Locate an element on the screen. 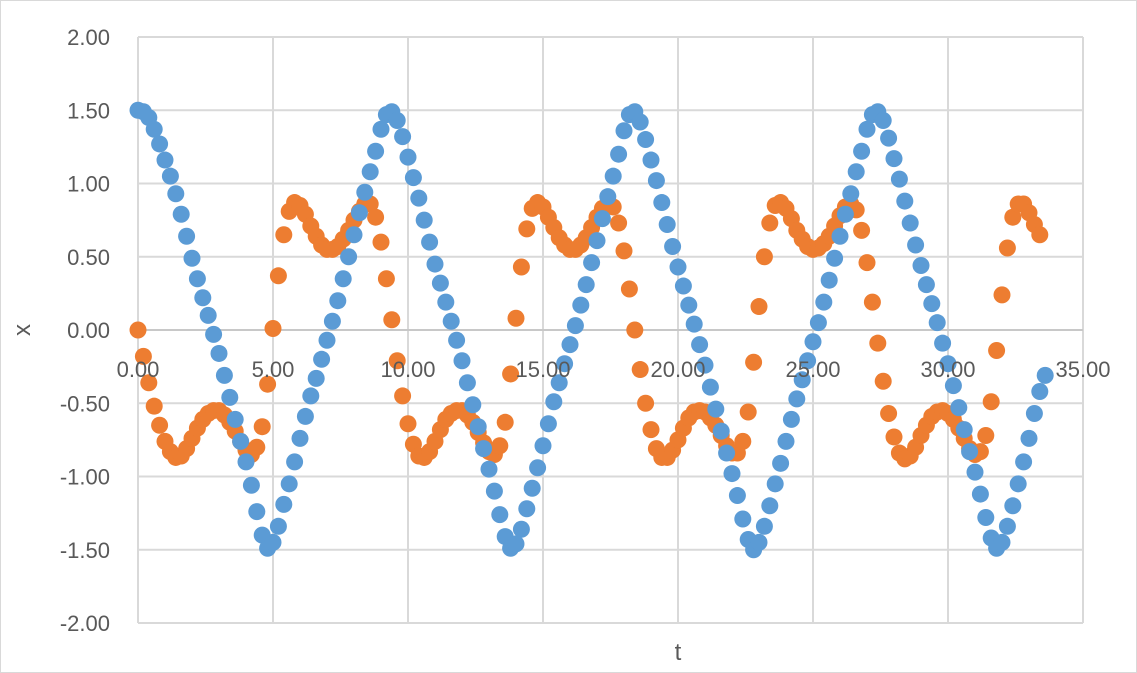  y-tick-label: -2.00 is located at coordinates (85, 623).